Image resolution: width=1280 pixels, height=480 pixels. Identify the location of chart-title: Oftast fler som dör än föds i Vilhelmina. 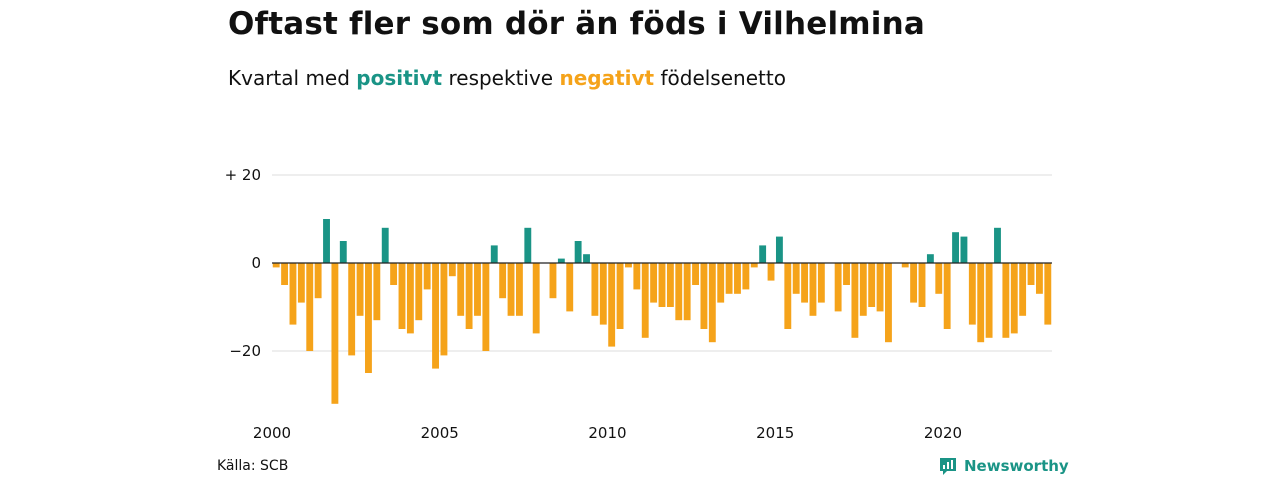
(577, 24).